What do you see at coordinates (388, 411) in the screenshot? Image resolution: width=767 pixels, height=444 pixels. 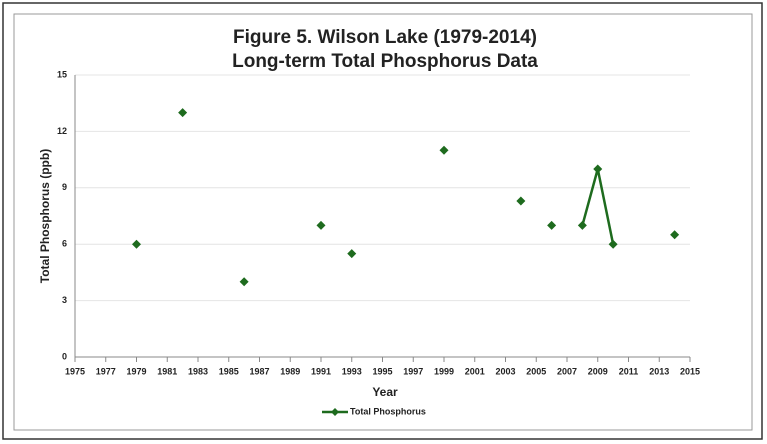 I see `legend-label: Total Phosphorus` at bounding box center [388, 411].